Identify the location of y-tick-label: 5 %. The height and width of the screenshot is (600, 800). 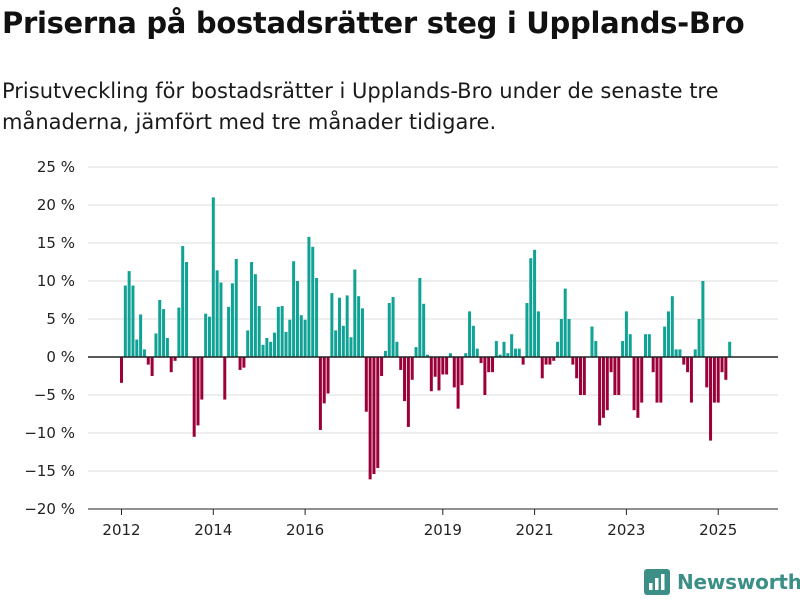
(60, 319).